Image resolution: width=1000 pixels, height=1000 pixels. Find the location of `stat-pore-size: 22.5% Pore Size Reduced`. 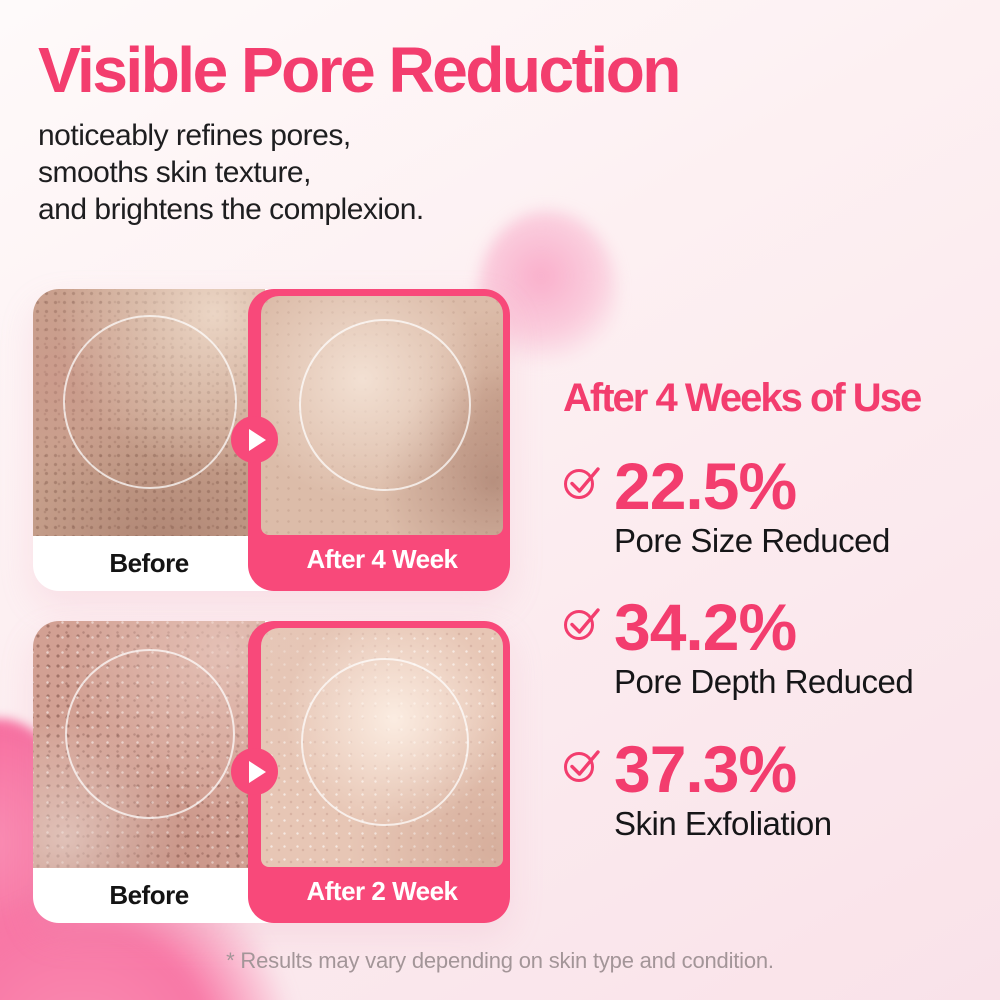

stat-pore-size: 22.5% Pore Size Reduced is located at coordinates (726, 504).